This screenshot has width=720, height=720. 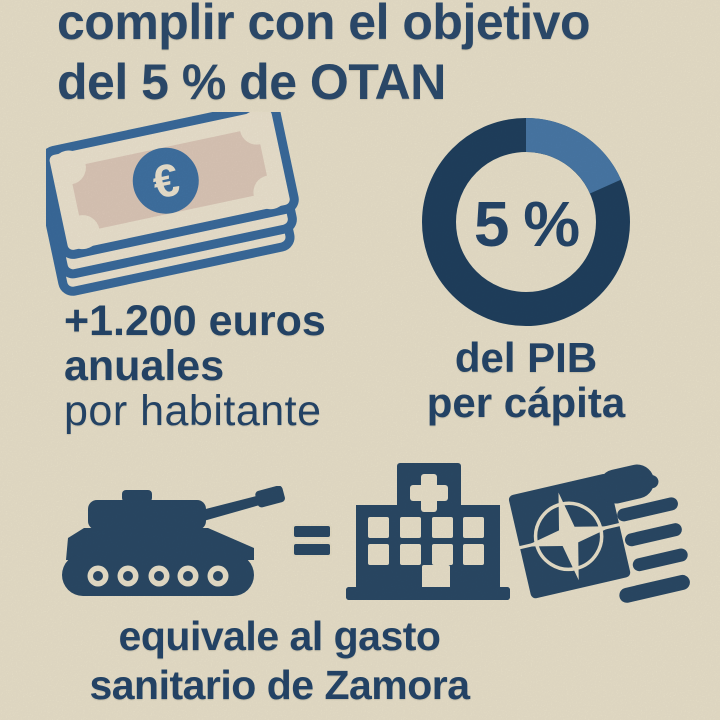 What do you see at coordinates (526, 357) in the screenshot?
I see `donut-caption-line-1: del PIB` at bounding box center [526, 357].